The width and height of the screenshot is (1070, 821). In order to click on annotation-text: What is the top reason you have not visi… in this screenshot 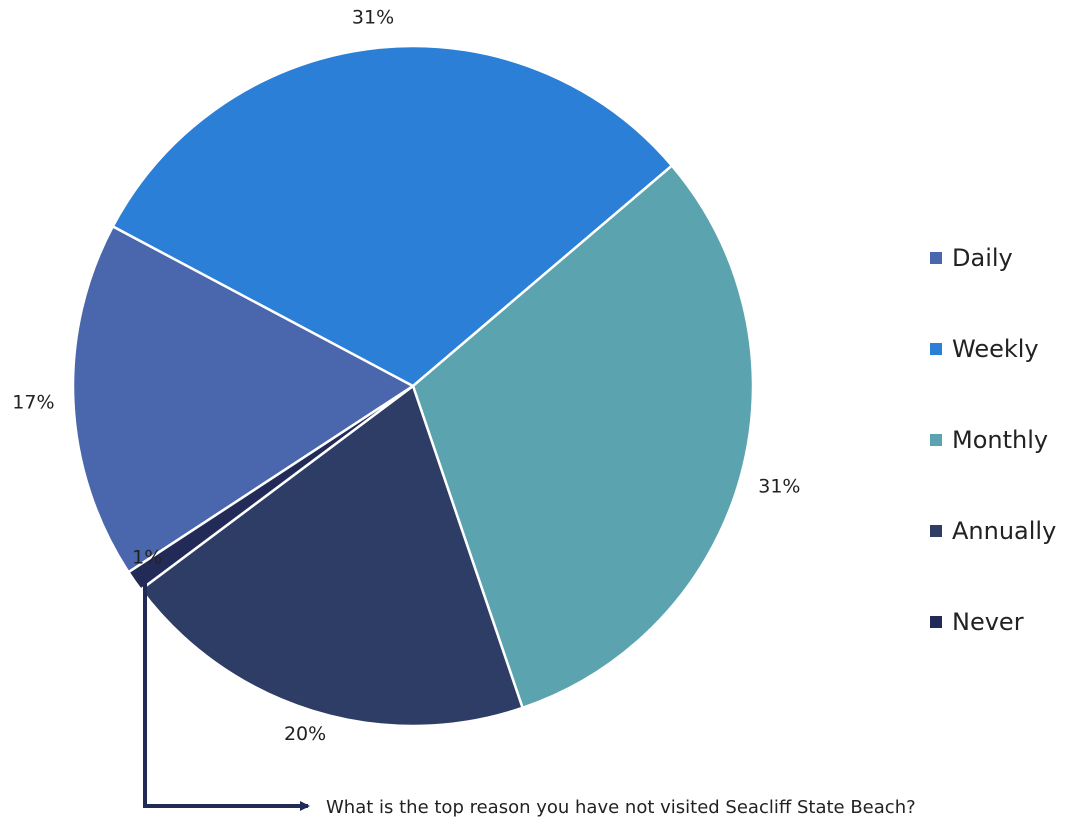, I will do `click(621, 807)`.